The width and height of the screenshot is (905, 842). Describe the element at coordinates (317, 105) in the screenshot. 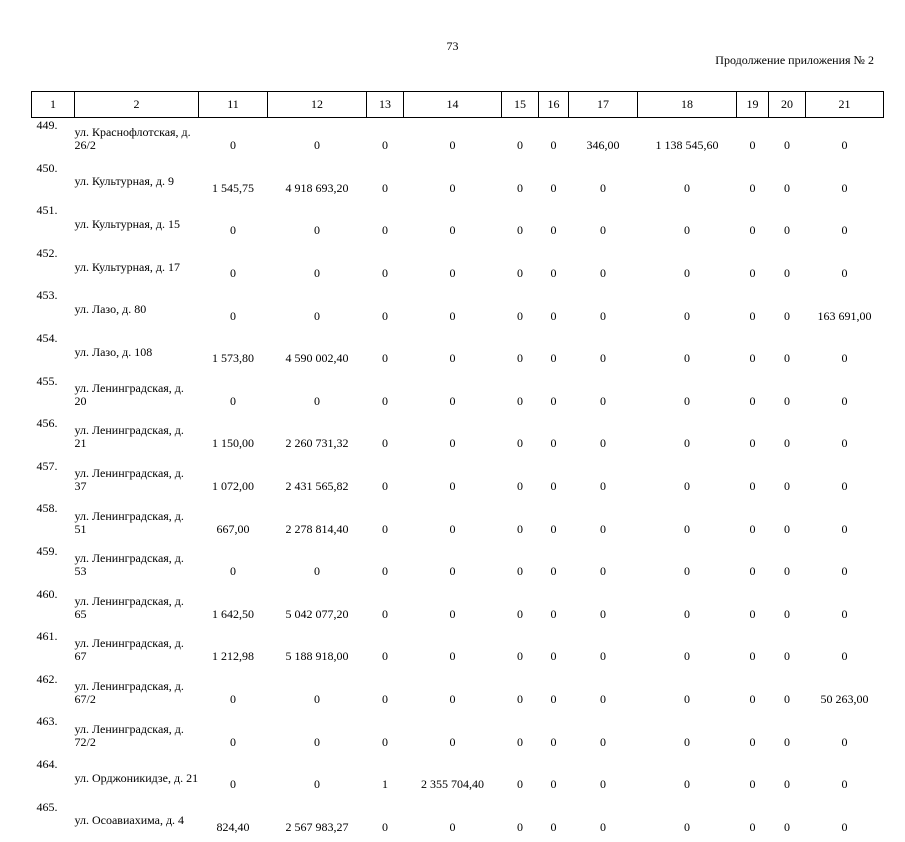

I see `column-header: 12` at that location.